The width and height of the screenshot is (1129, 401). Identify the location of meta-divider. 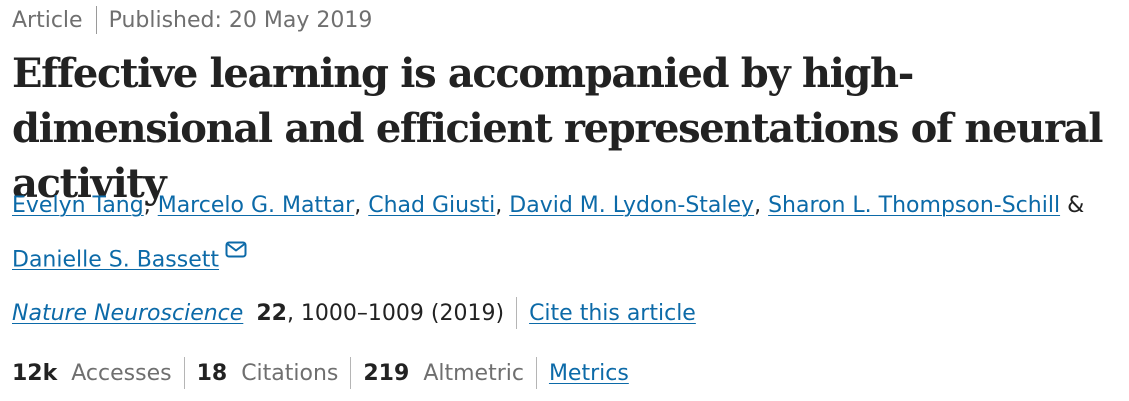
(96, 20).